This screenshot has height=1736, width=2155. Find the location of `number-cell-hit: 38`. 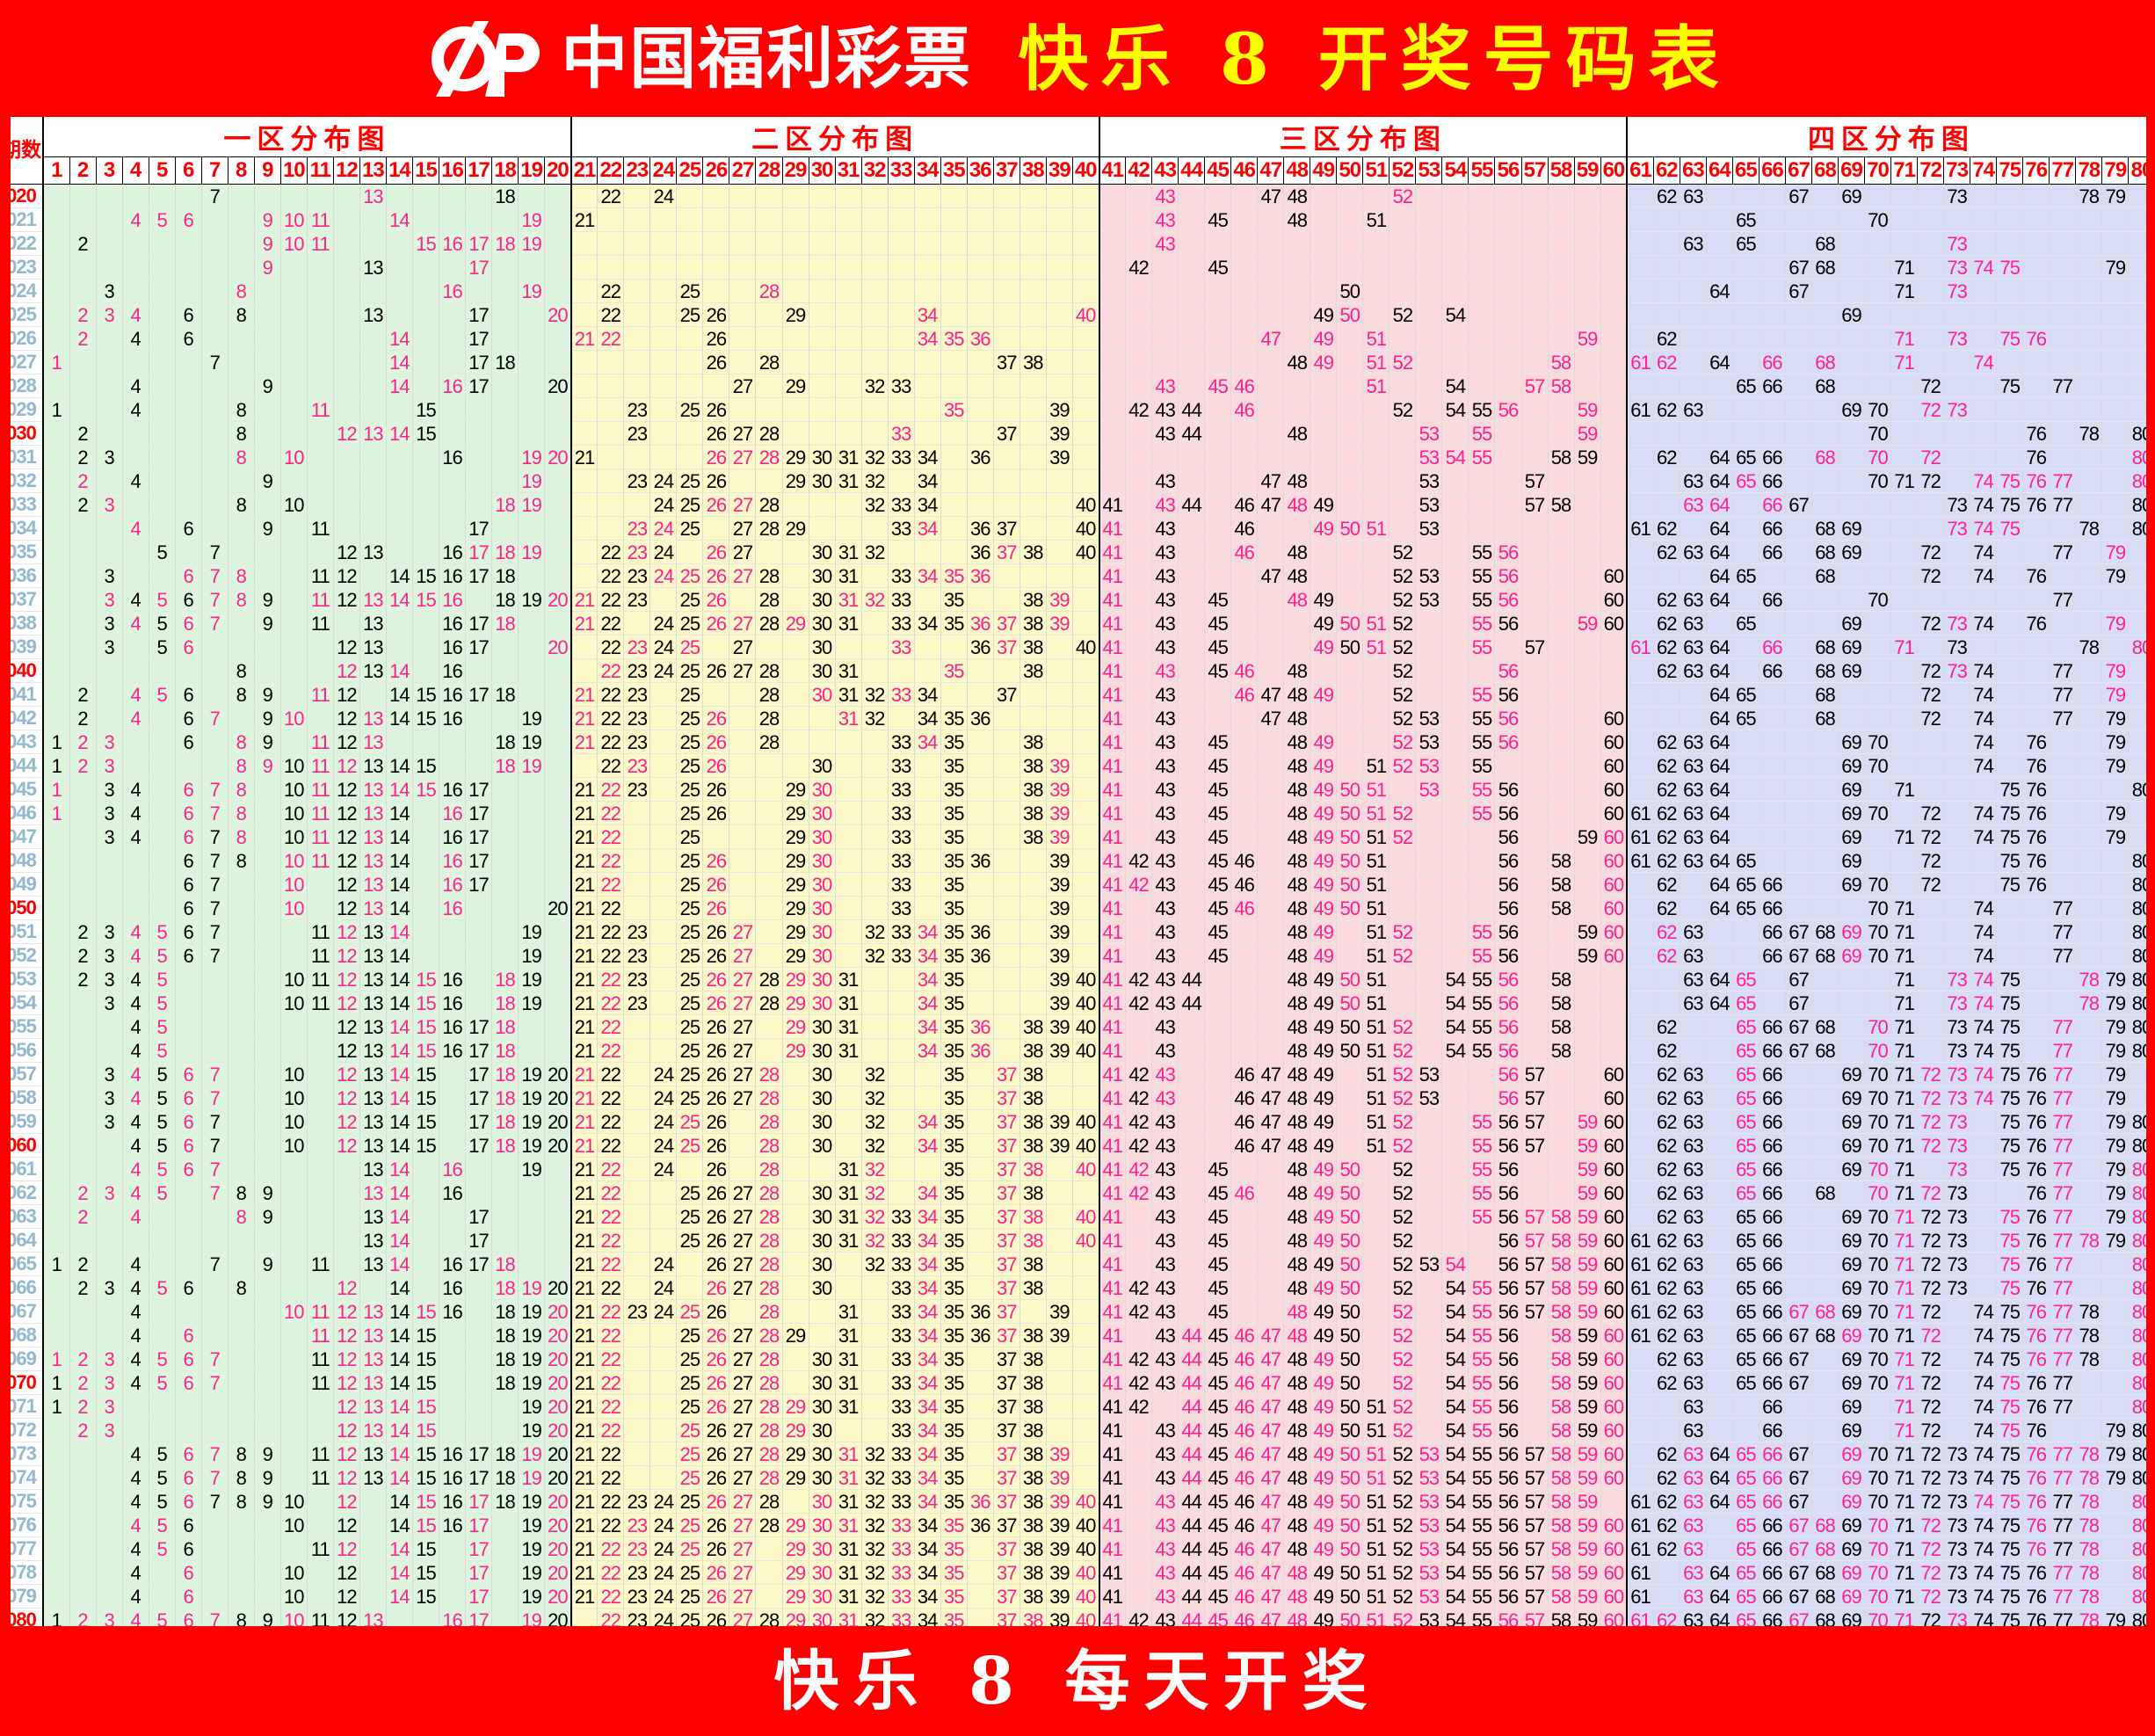

number-cell-hit: 38 is located at coordinates (1033, 670).